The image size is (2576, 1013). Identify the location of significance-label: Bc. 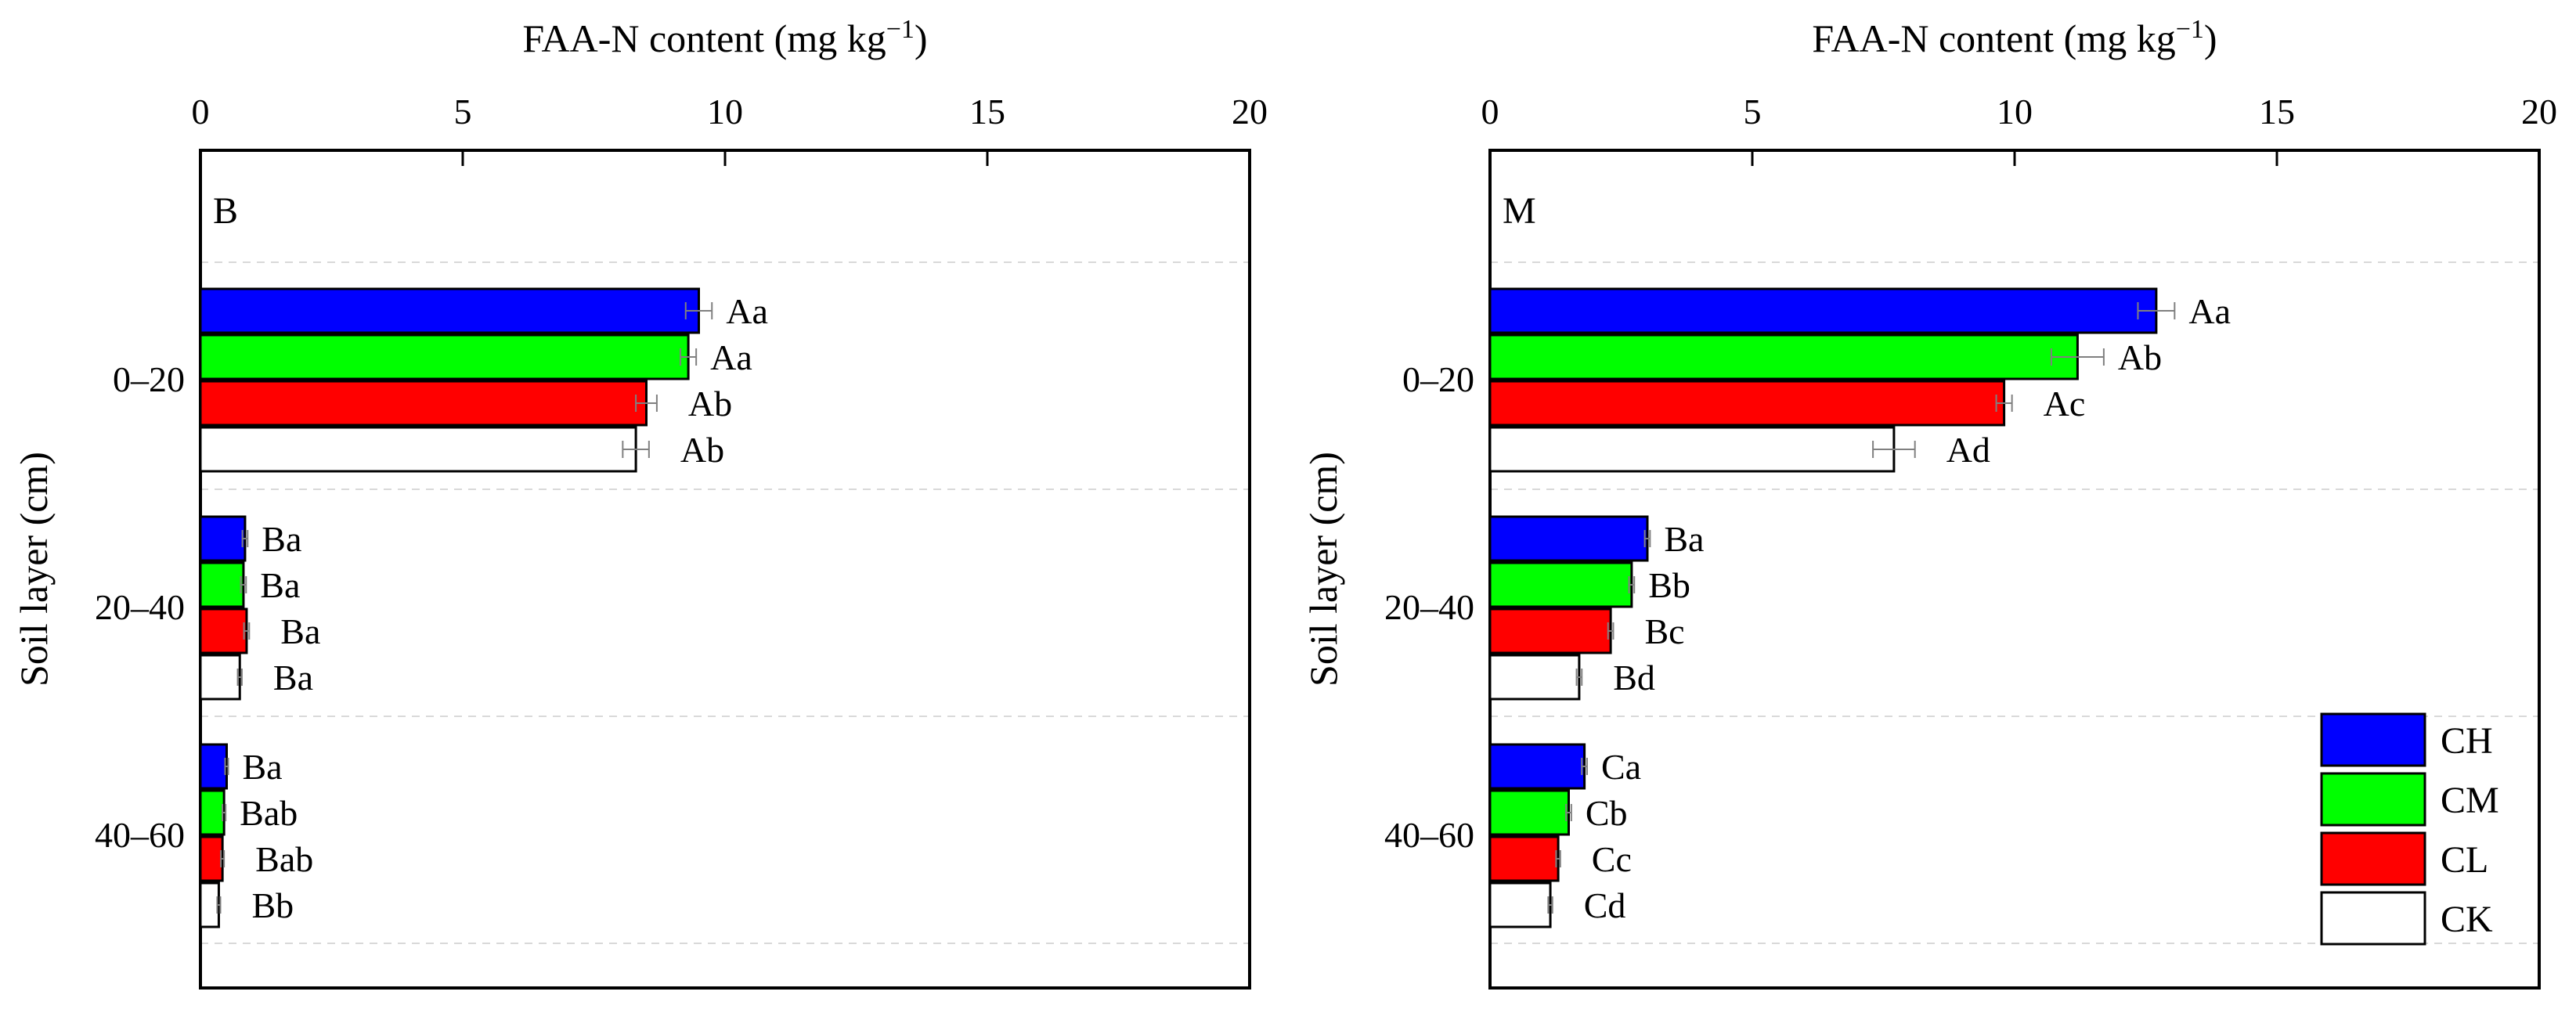
(1664, 631).